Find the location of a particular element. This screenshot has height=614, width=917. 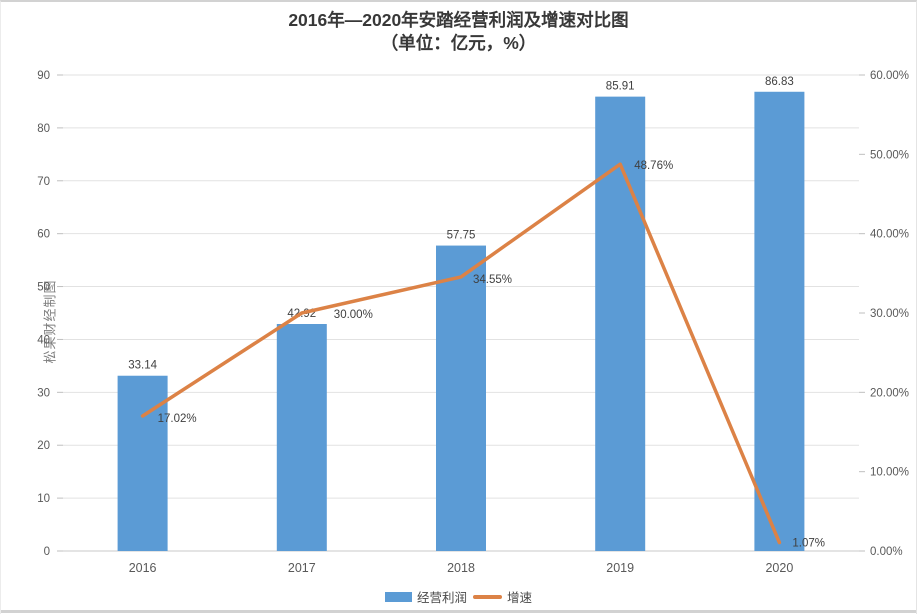

x-axis-label: 2017 is located at coordinates (302, 568).